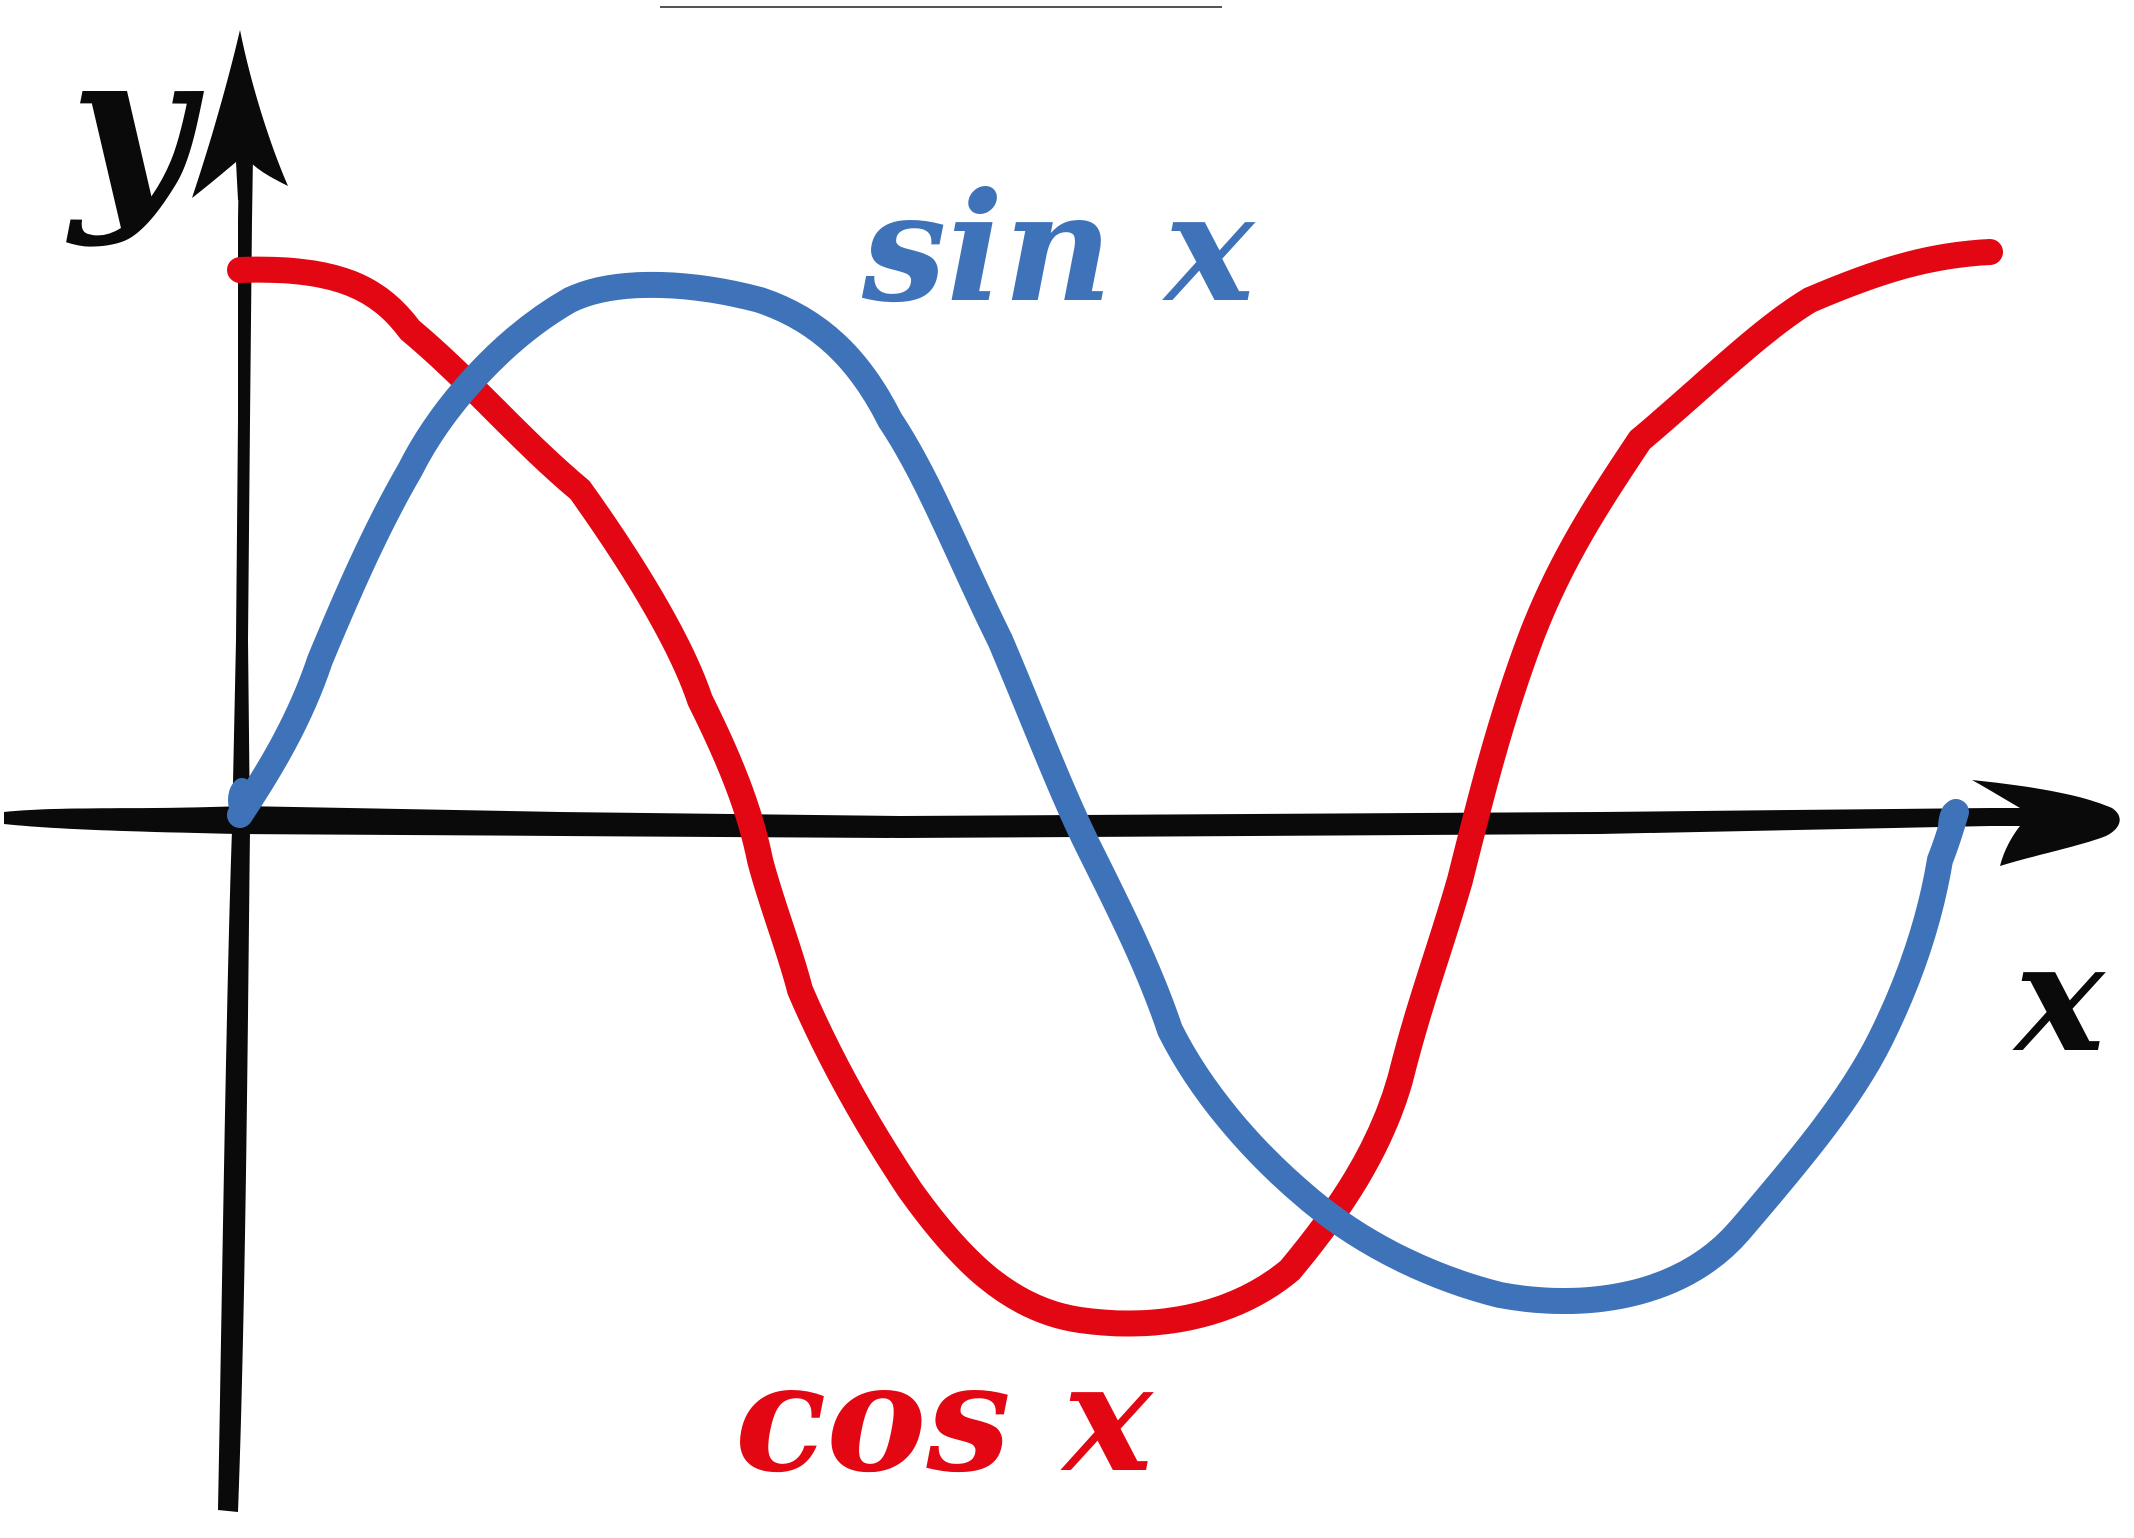 The width and height of the screenshot is (2134, 1538). What do you see at coordinates (1058, 248) in the screenshot?
I see `sin-label: sin x` at bounding box center [1058, 248].